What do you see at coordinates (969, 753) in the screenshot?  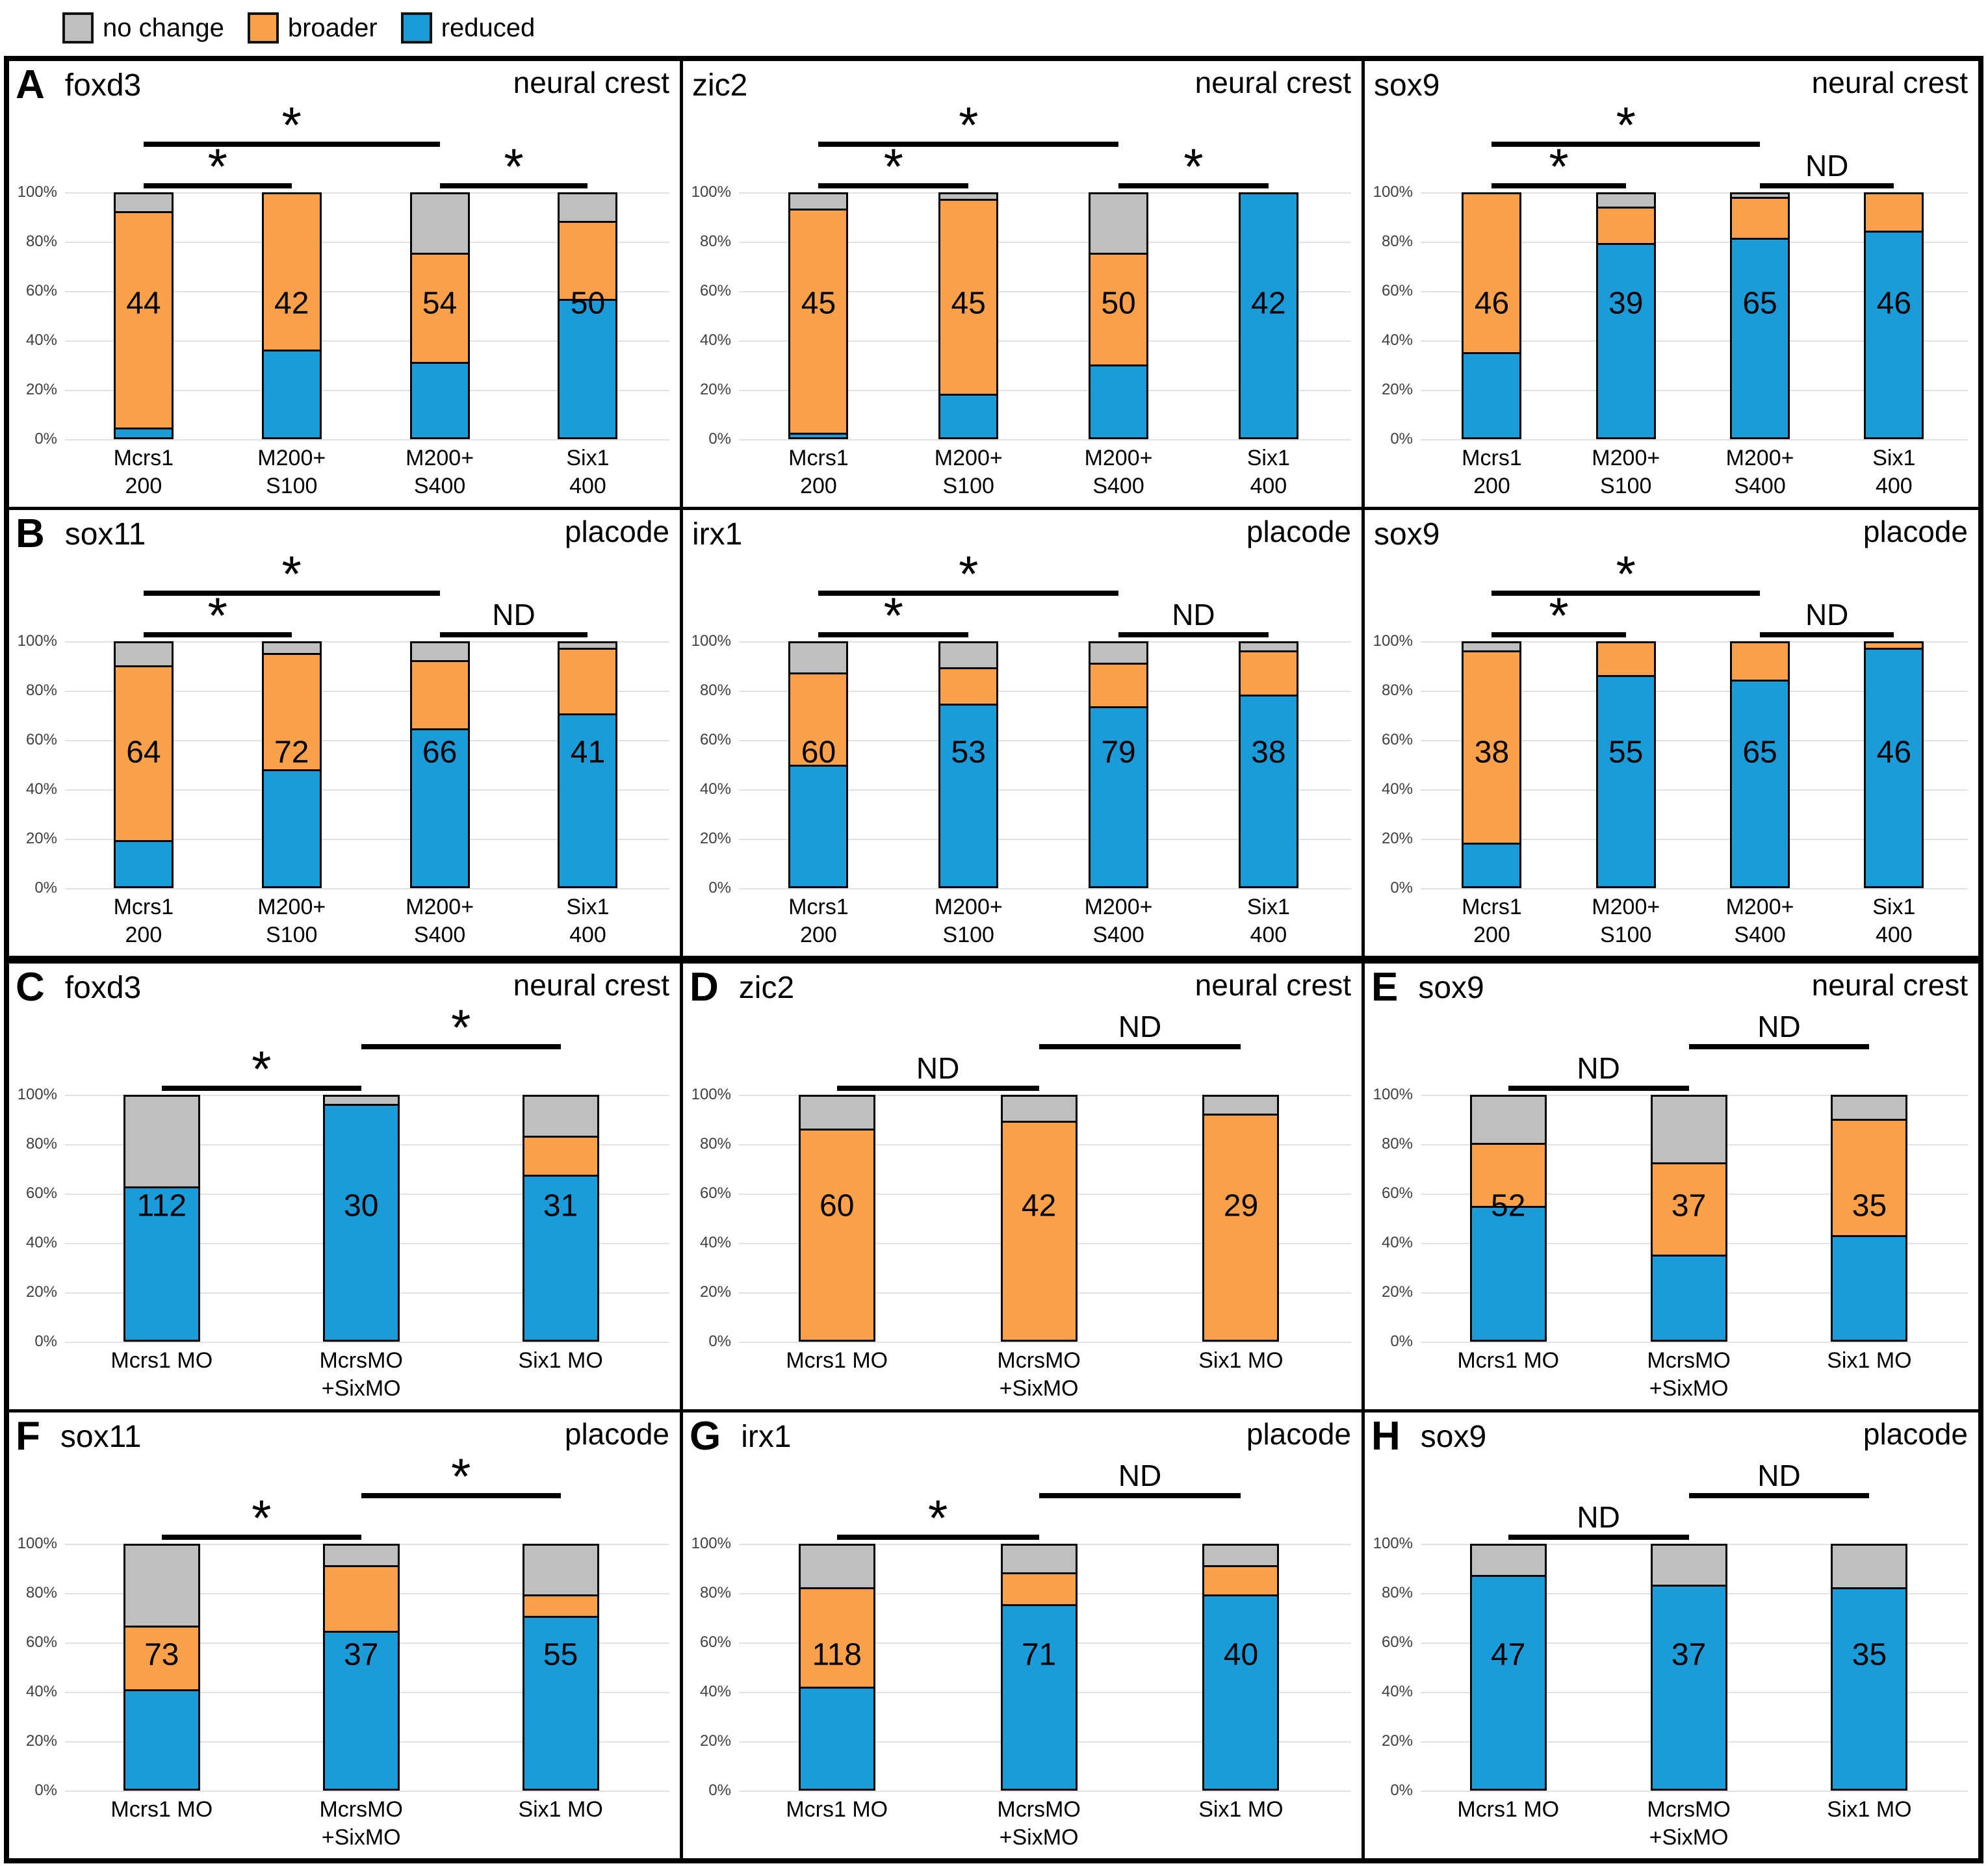 I see `sample-count-label: 53` at bounding box center [969, 753].